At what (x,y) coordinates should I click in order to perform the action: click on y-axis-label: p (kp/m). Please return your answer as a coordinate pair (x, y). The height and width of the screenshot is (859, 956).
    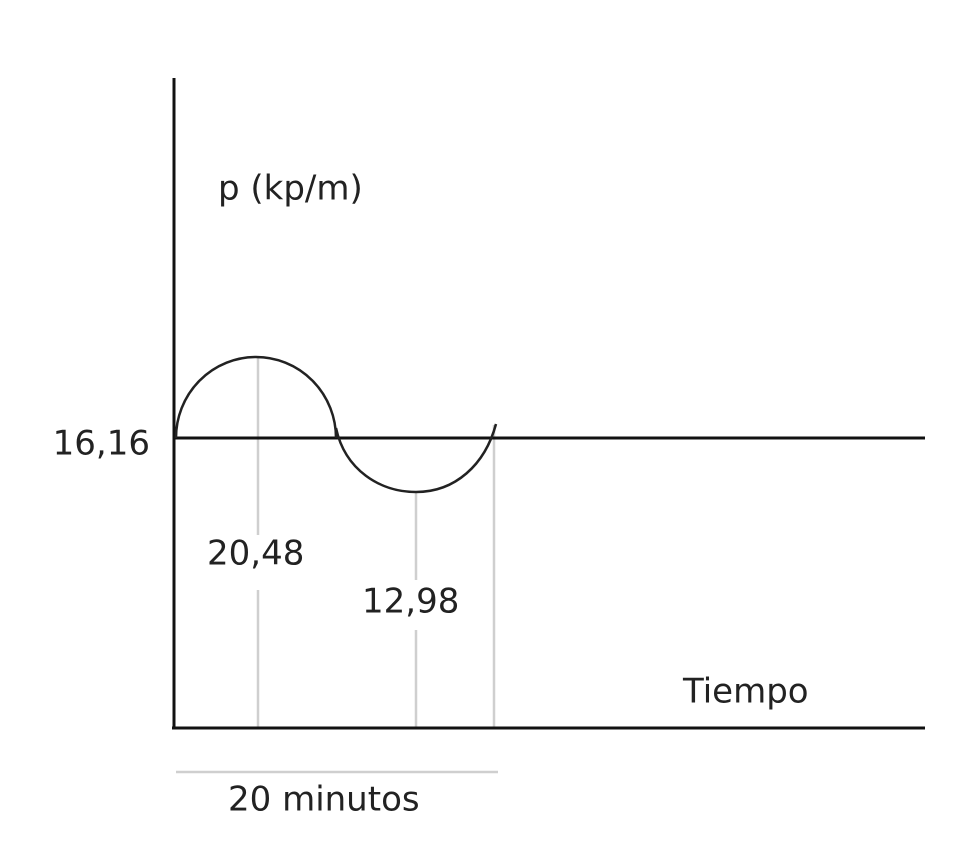
    Looking at the image, I should click on (290, 189).